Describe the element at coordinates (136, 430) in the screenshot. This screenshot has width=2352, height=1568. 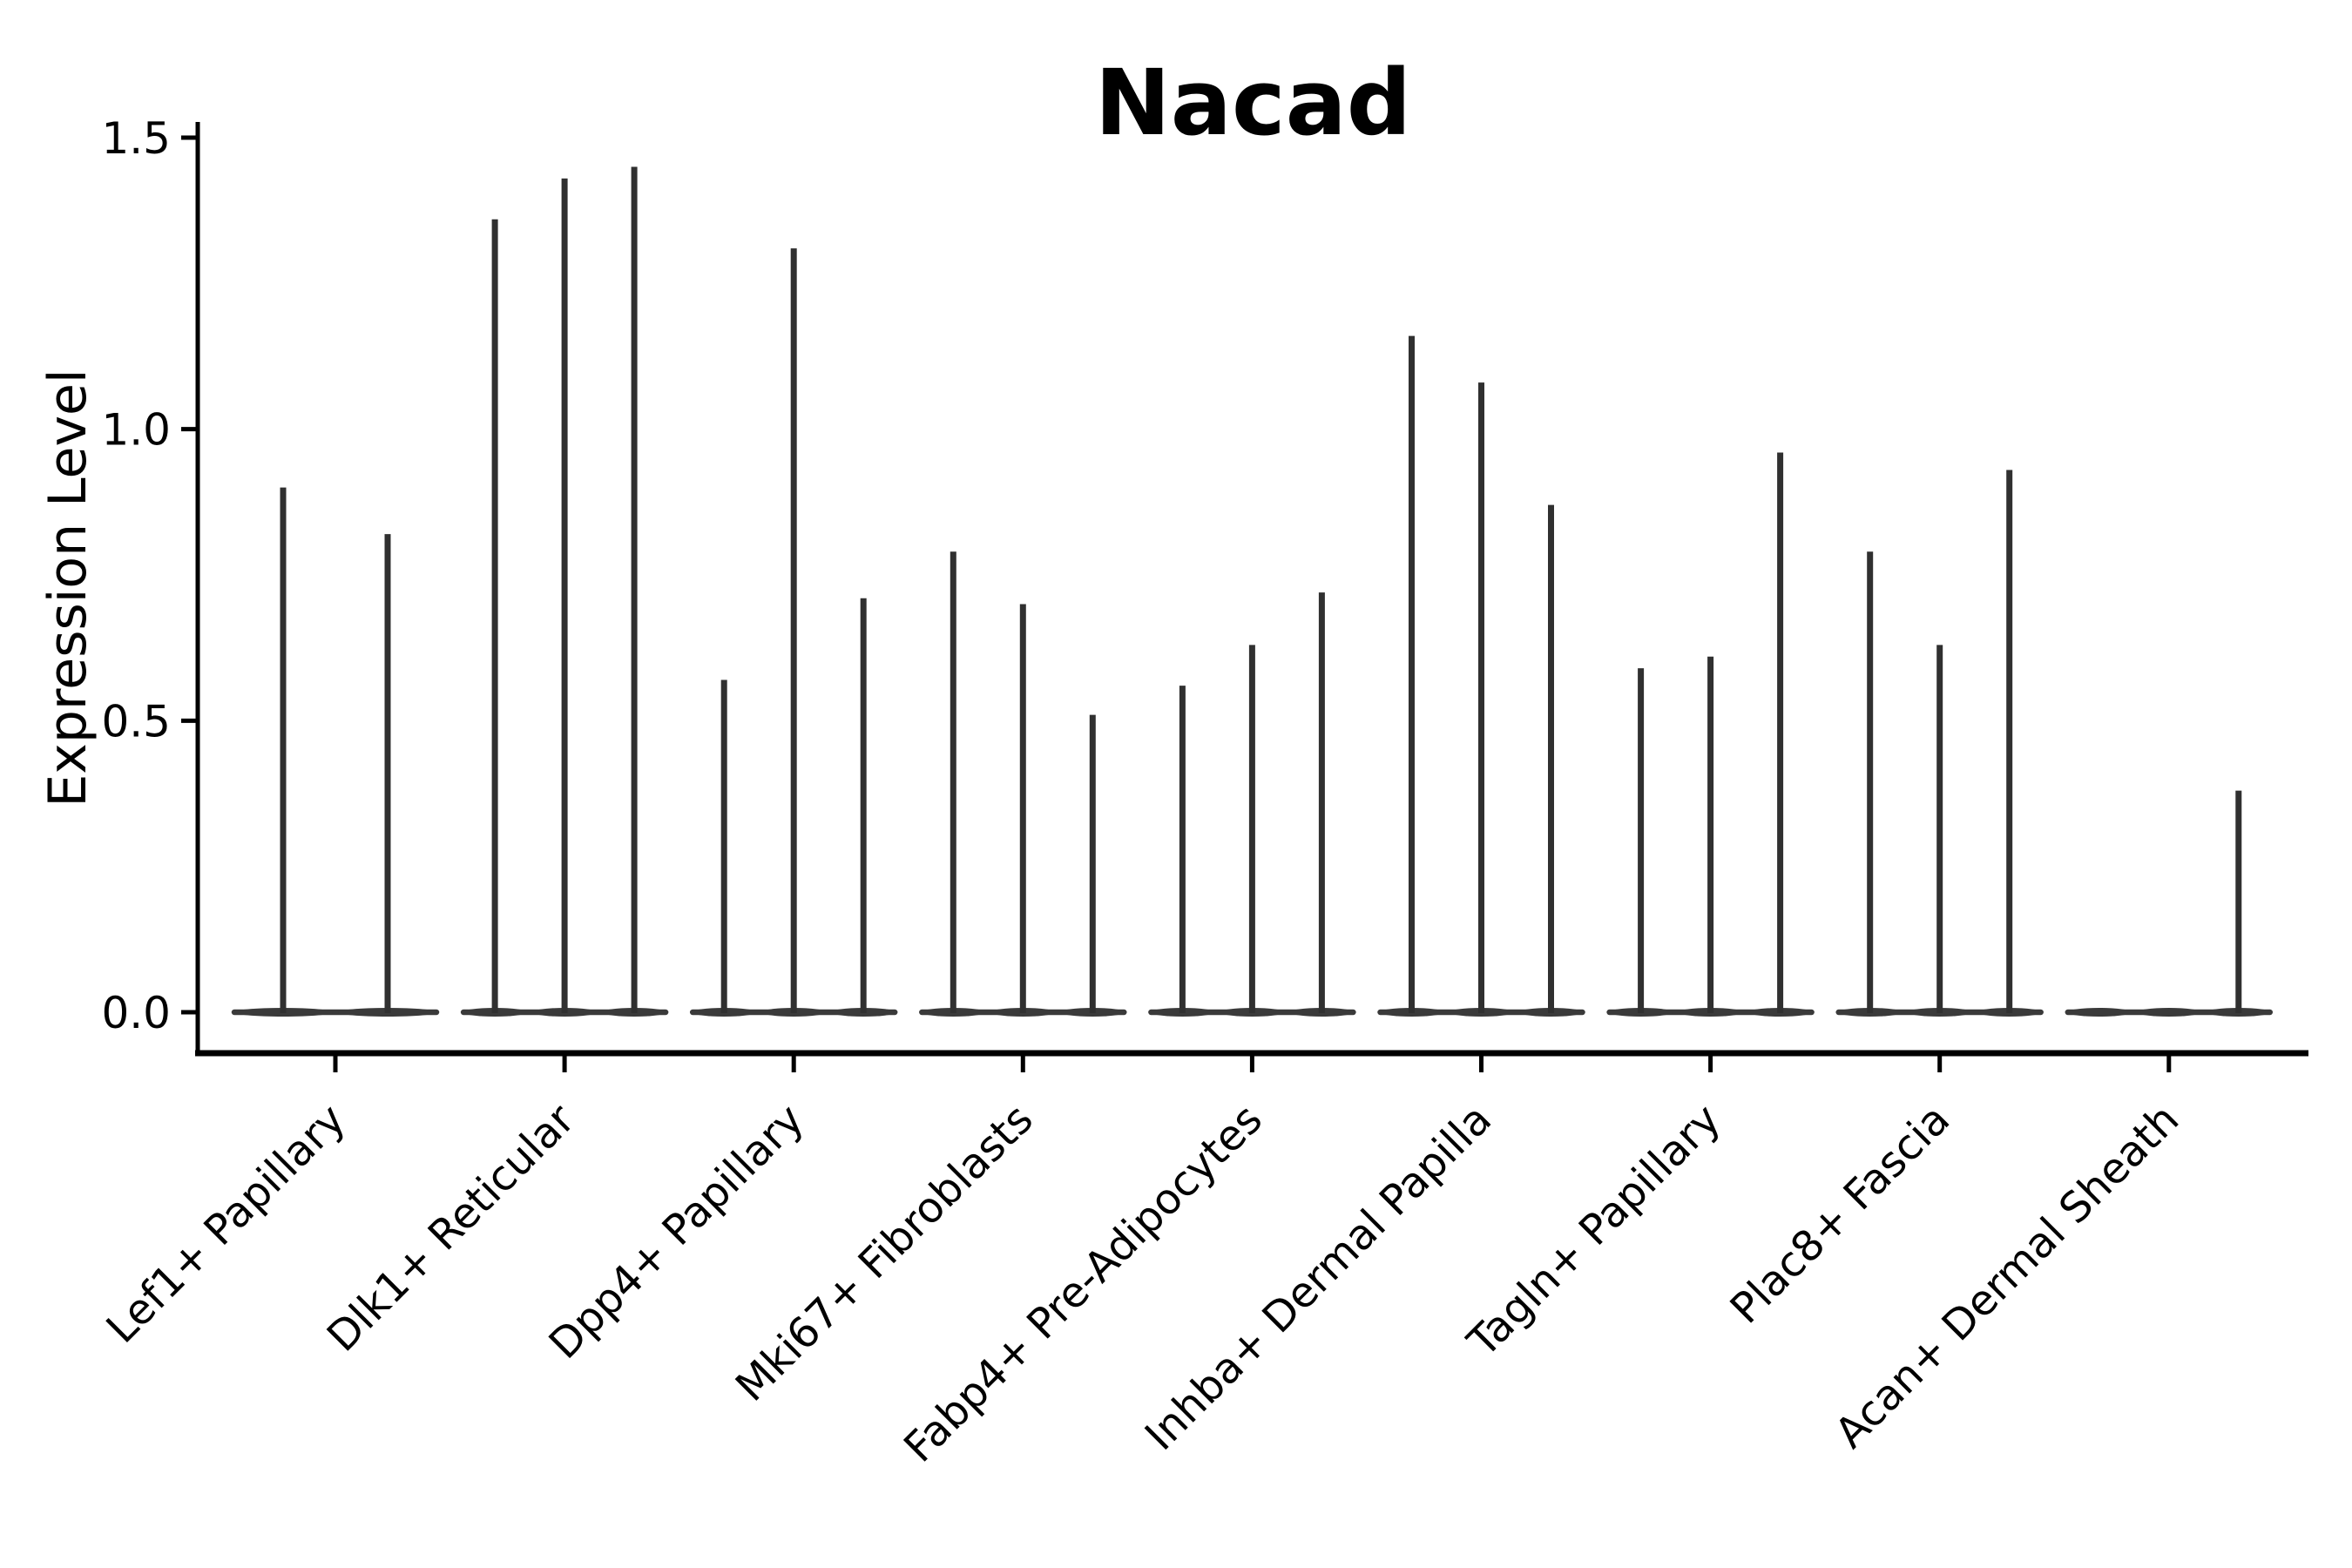
I see `y-tick-label: 1.0` at that location.